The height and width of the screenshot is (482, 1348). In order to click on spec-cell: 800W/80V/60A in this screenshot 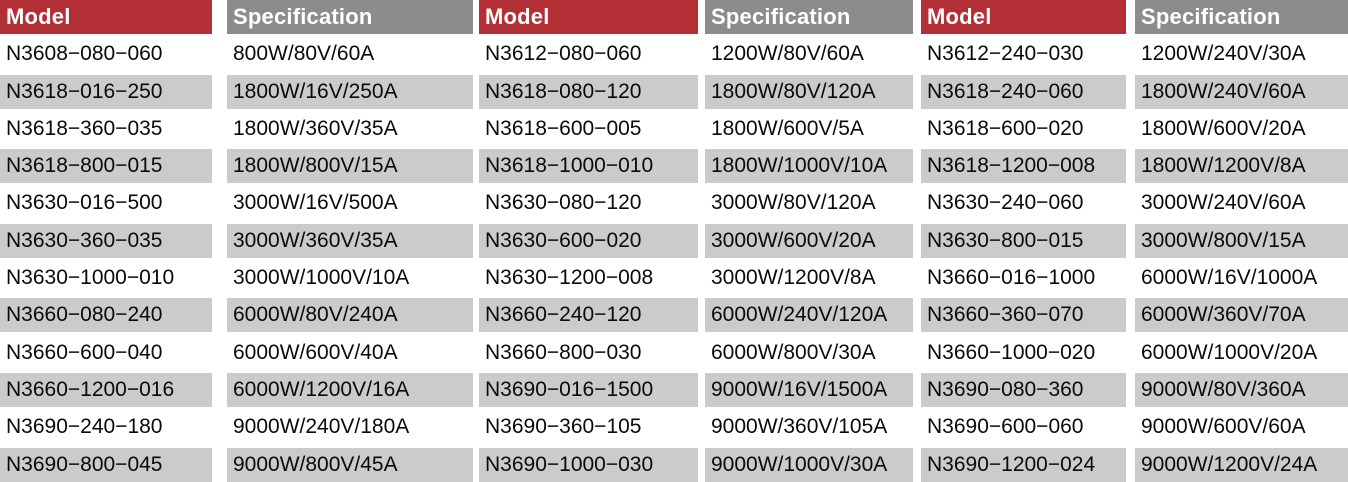, I will do `click(350, 54)`.